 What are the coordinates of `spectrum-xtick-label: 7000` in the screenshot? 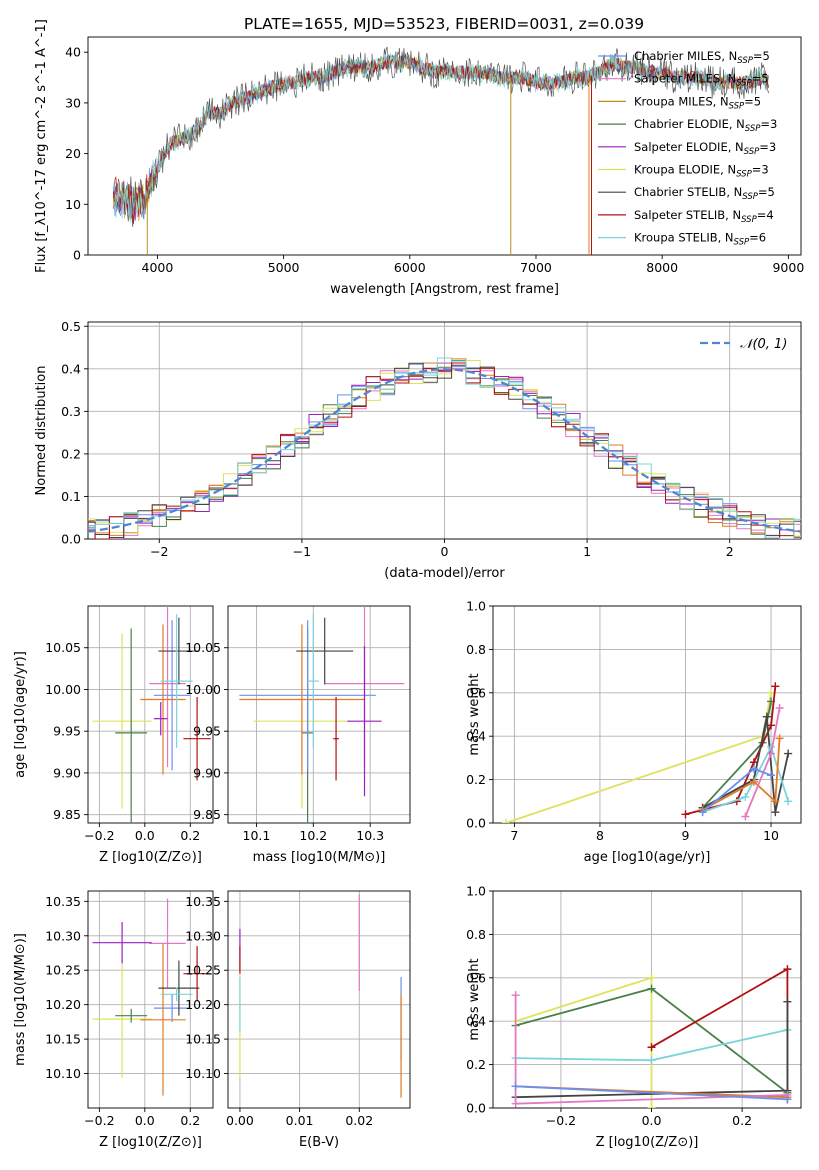 It's located at (536, 267).